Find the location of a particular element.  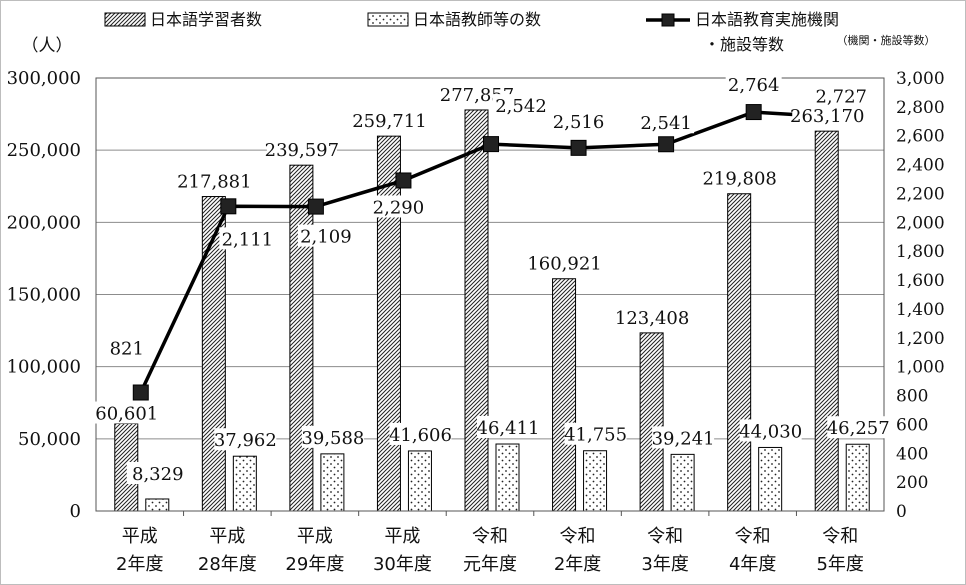

institutions-data-label: 2,290 is located at coordinates (399, 207).